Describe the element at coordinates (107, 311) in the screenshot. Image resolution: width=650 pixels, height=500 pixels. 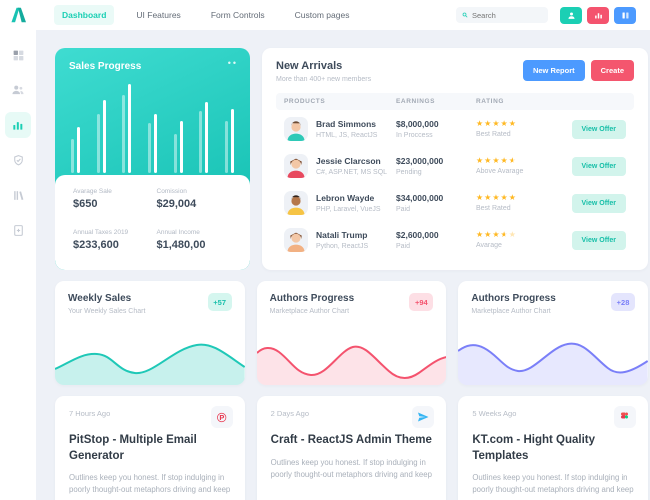
I see `card-subtitle: Your Weekly Sales Chart` at that location.